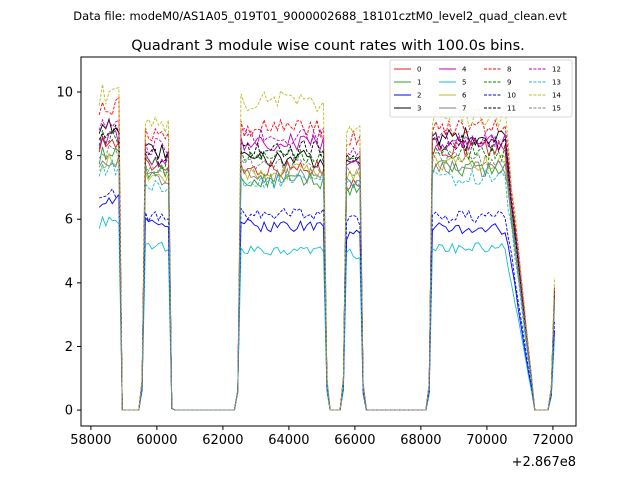 The height and width of the screenshot is (480, 640). I want to click on x-tick-label: 58000, so click(90, 440).